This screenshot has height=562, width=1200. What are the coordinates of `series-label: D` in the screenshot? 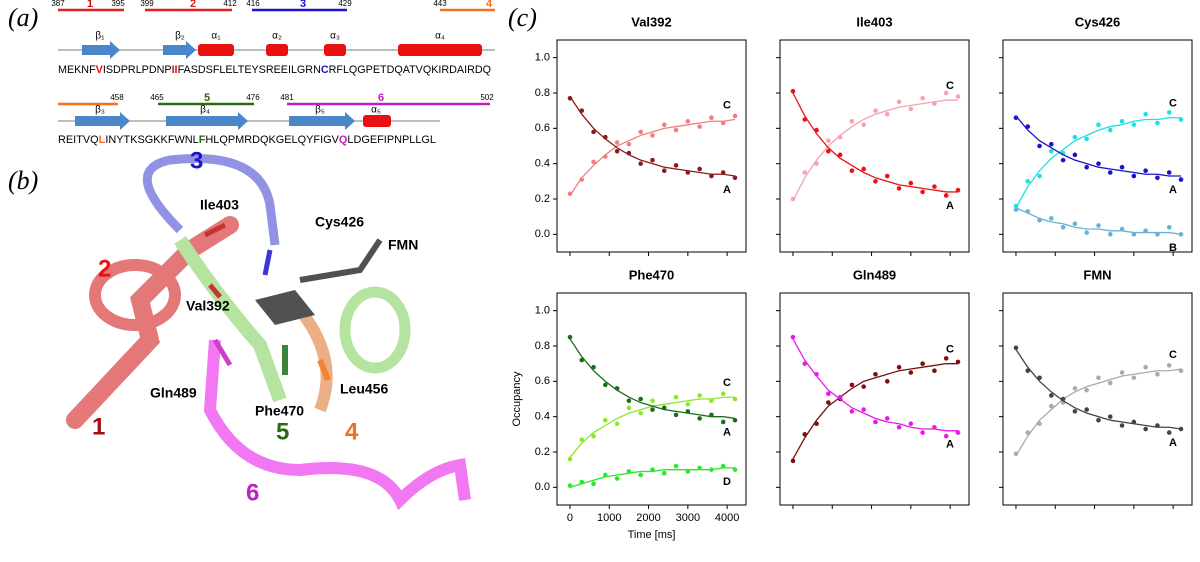 It's located at (727, 482).